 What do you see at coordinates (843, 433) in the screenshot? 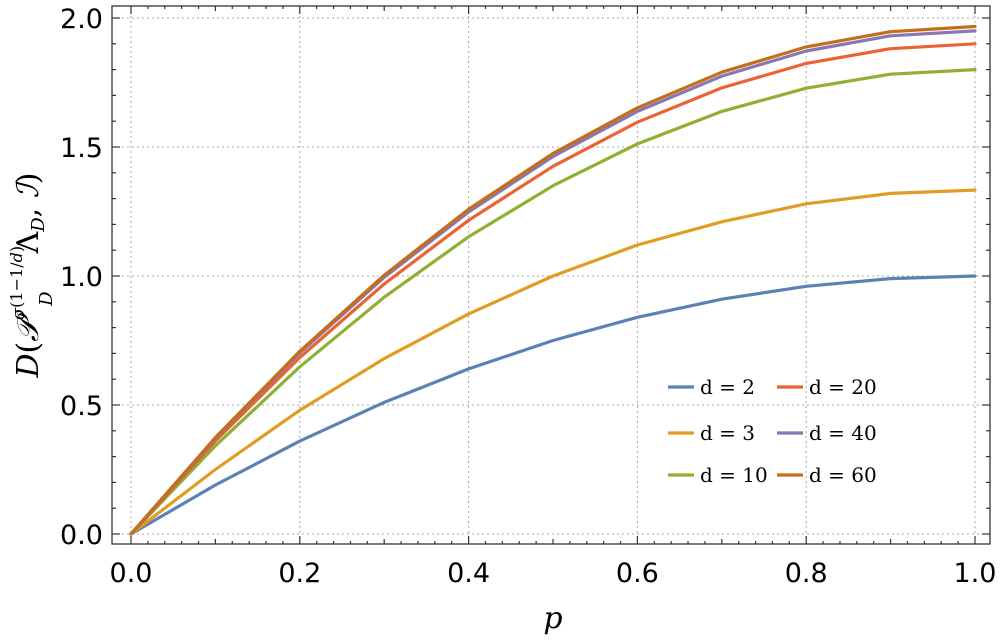
I see `legend-label: d = 40` at bounding box center [843, 433].